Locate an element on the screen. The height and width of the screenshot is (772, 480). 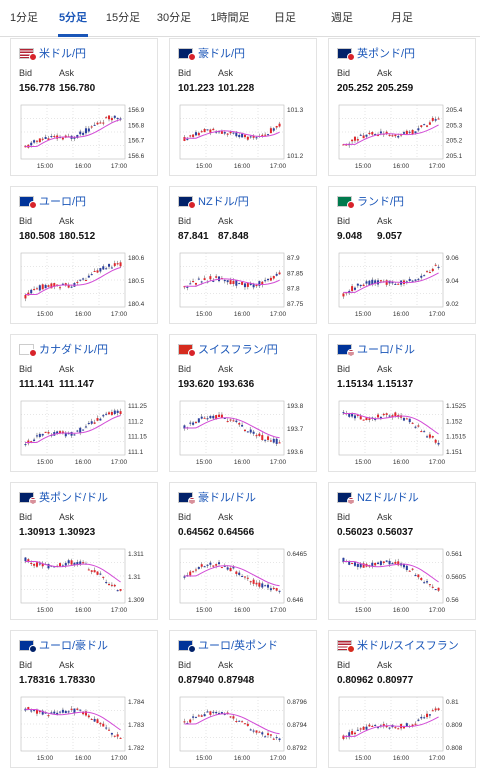
price-chart: 193.8 193.7 193.6 15:00 16:00 17:00 is located at coordinates (244, 432).